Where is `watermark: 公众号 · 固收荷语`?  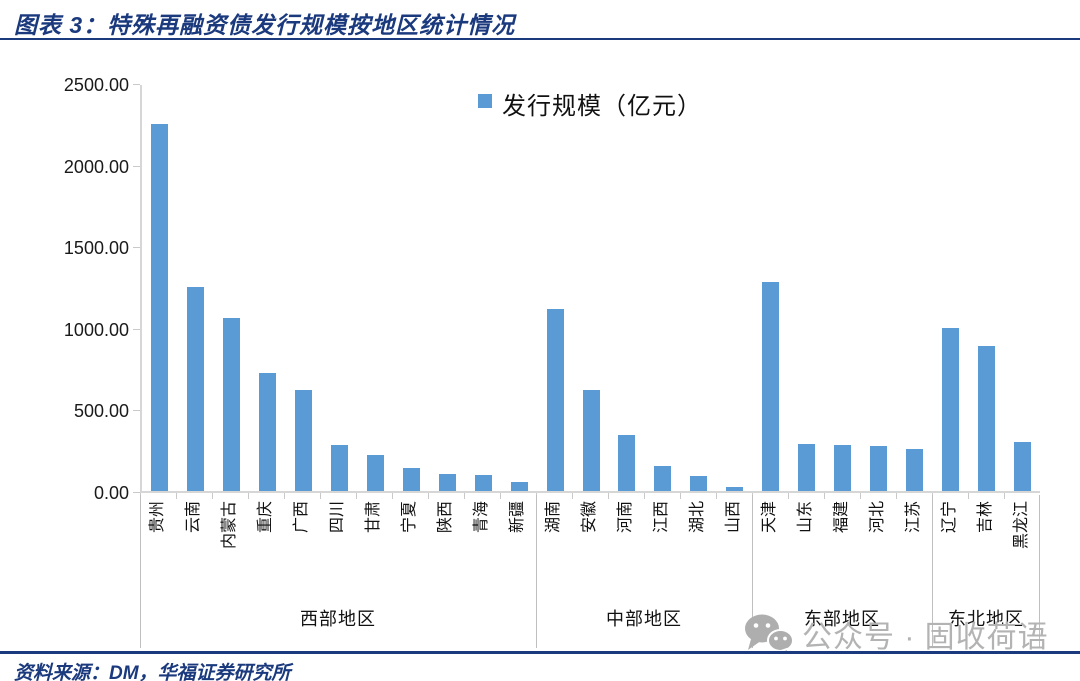 watermark: 公众号 · 固收荷语 is located at coordinates (896, 634).